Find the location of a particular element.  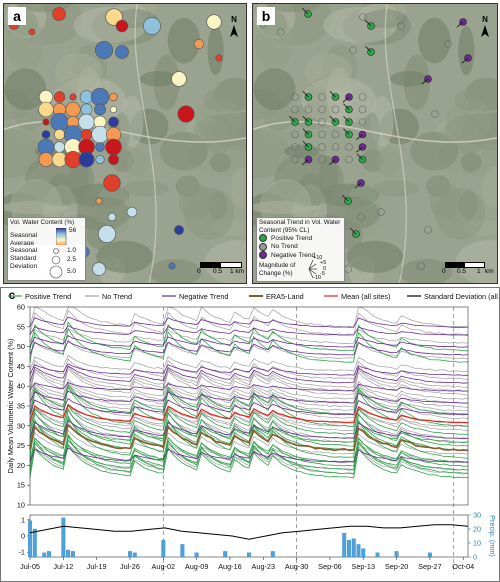

x-tick-label: Sep-27 is located at coordinates (430, 566).